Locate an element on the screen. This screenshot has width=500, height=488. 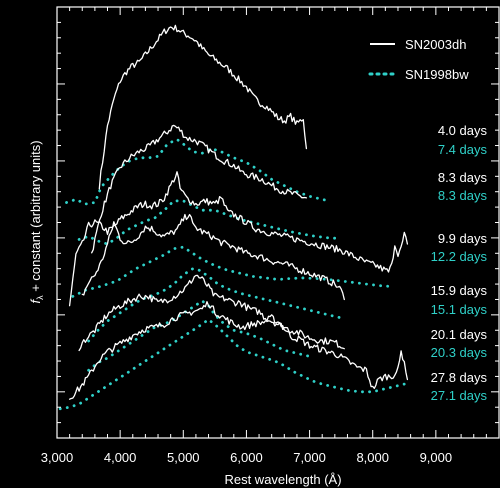
legend-label-sn2003dh: SN2003dh is located at coordinates (435, 44).